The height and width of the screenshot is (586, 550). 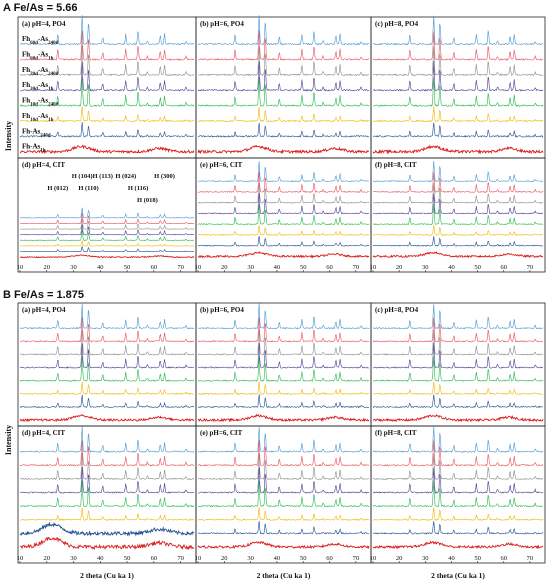 What do you see at coordinates (36, 132) in the screenshot?
I see `legend-entry: Fh-As240d` at bounding box center [36, 132].